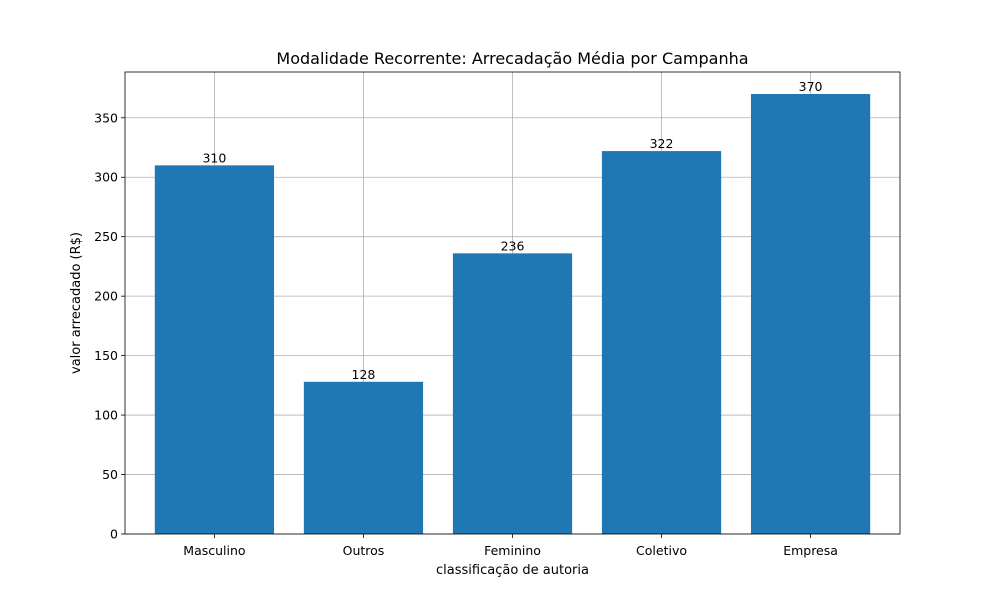  Describe the element at coordinates (811, 86) in the screenshot. I see `data-label: 370` at that location.